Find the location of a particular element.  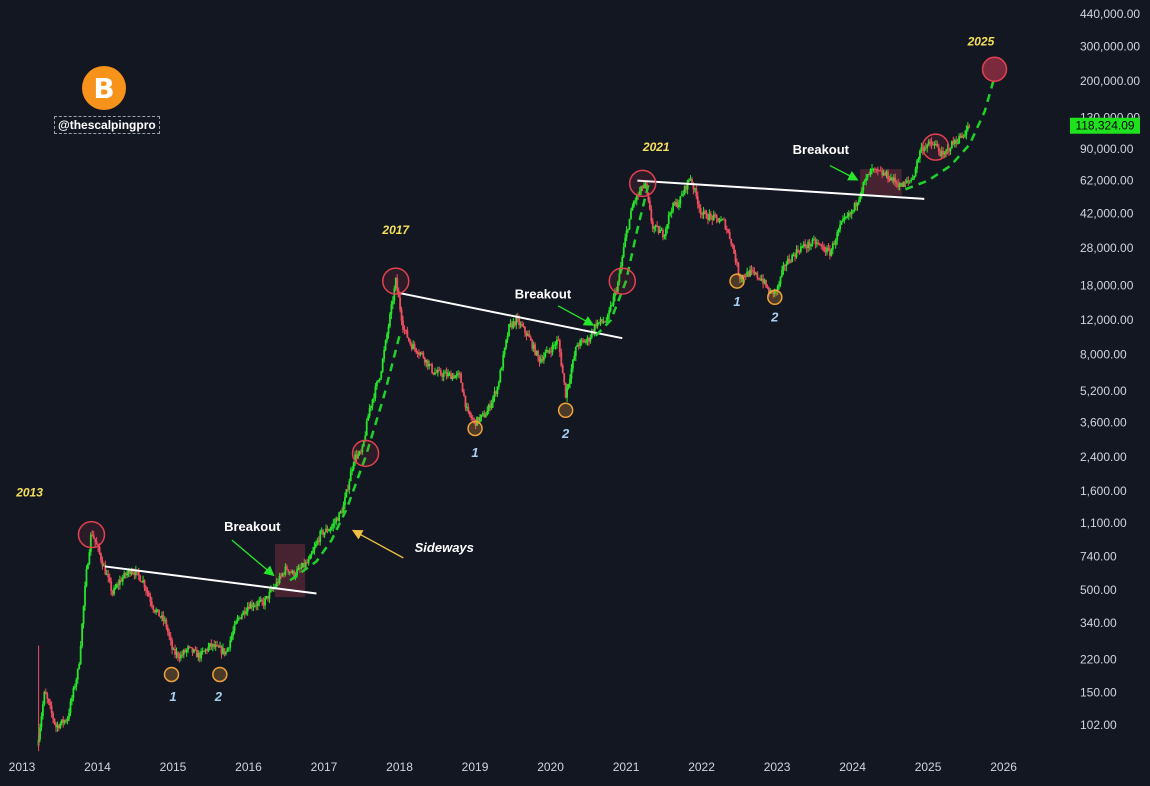

y-tick-label: 102.00 is located at coordinates (1098, 725).